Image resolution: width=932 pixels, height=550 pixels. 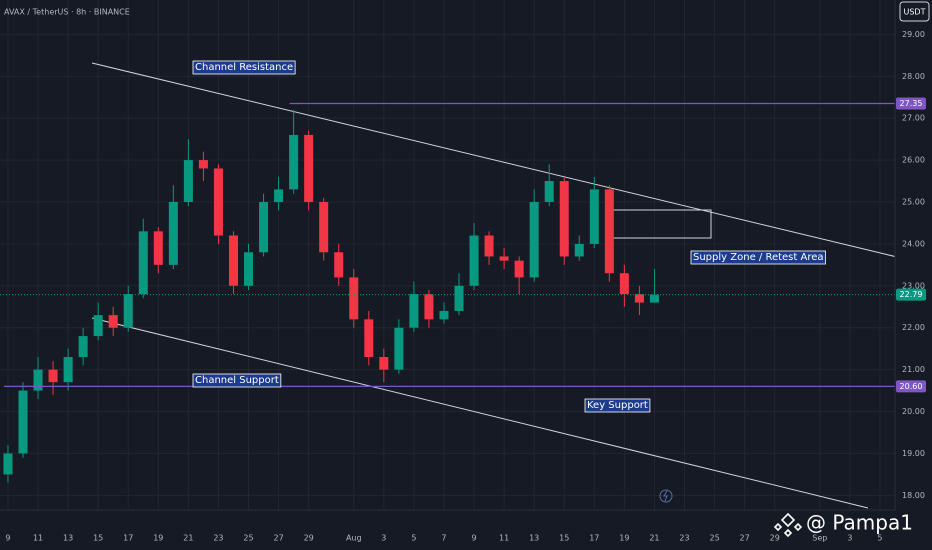 I want to click on price-tag-label: 27.35, so click(x=911, y=103).